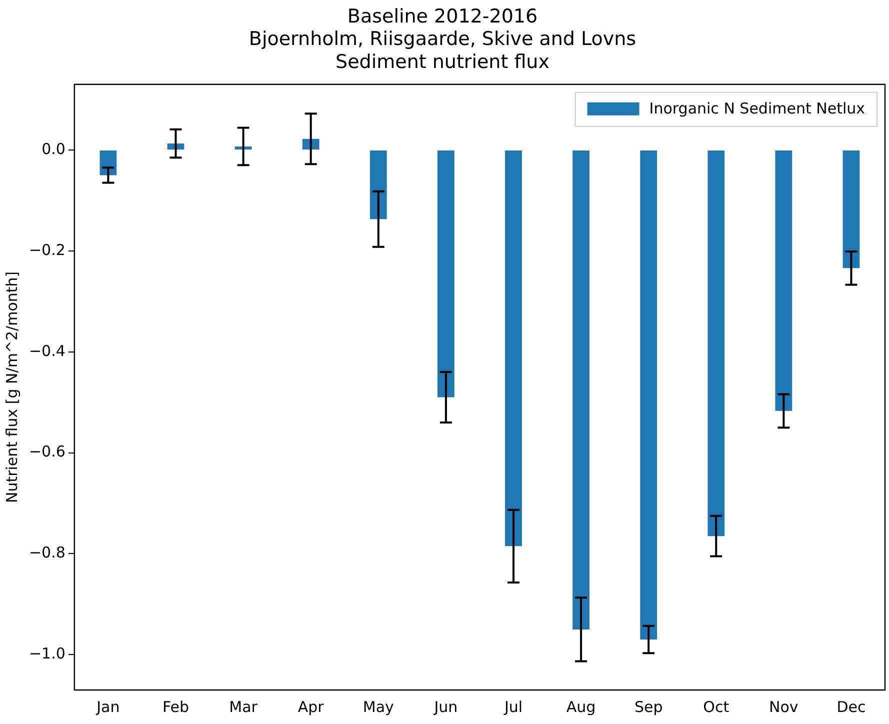 This screenshot has height=724, width=889. Describe the element at coordinates (581, 707) in the screenshot. I see `x-tick-label: Aug` at that location.